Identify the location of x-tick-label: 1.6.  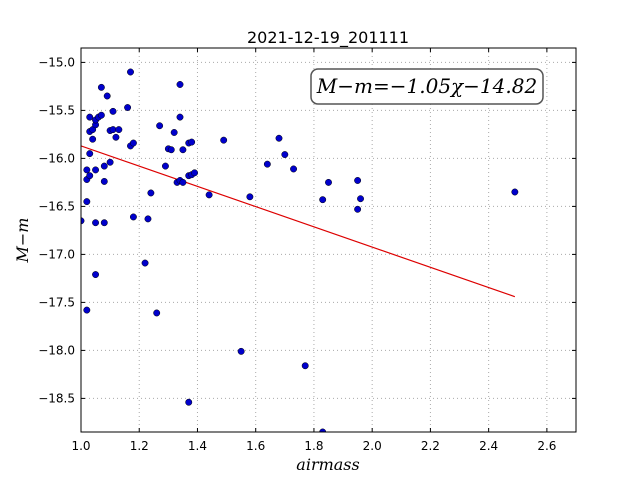
(255, 446).